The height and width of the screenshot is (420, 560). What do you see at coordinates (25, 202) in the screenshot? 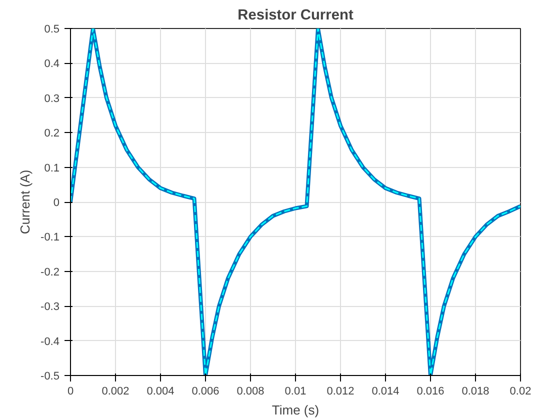
I see `y-axis-title: Current (A)` at bounding box center [25, 202].